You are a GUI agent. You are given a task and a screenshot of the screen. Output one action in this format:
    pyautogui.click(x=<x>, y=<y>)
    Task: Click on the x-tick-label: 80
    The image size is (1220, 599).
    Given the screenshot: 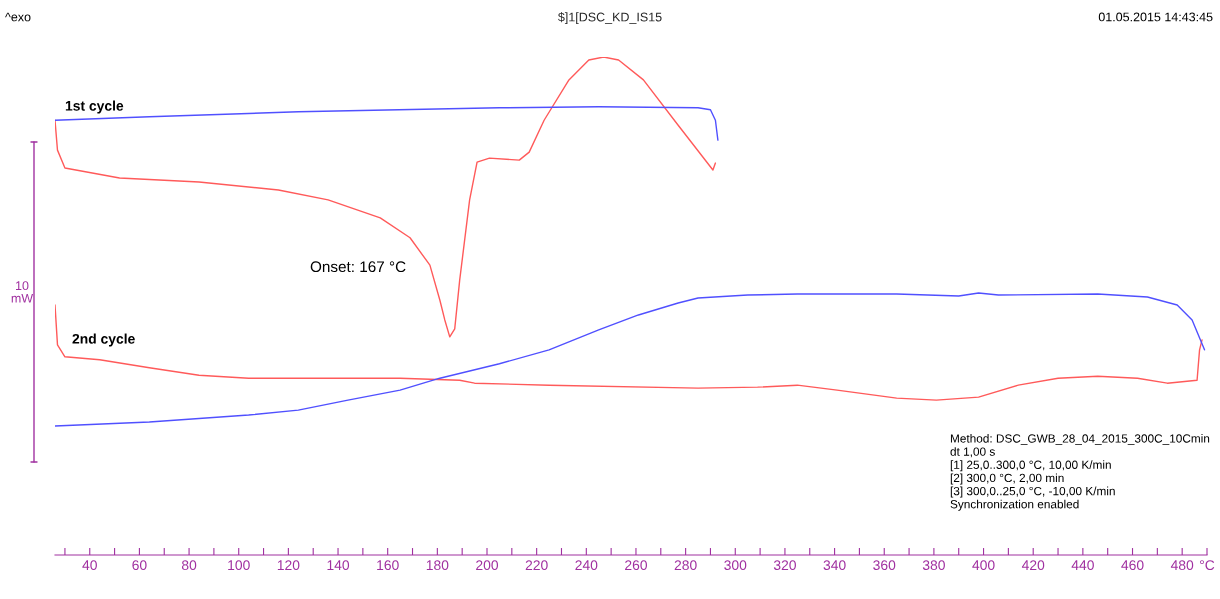 What is the action you would take?
    pyautogui.click(x=189, y=565)
    